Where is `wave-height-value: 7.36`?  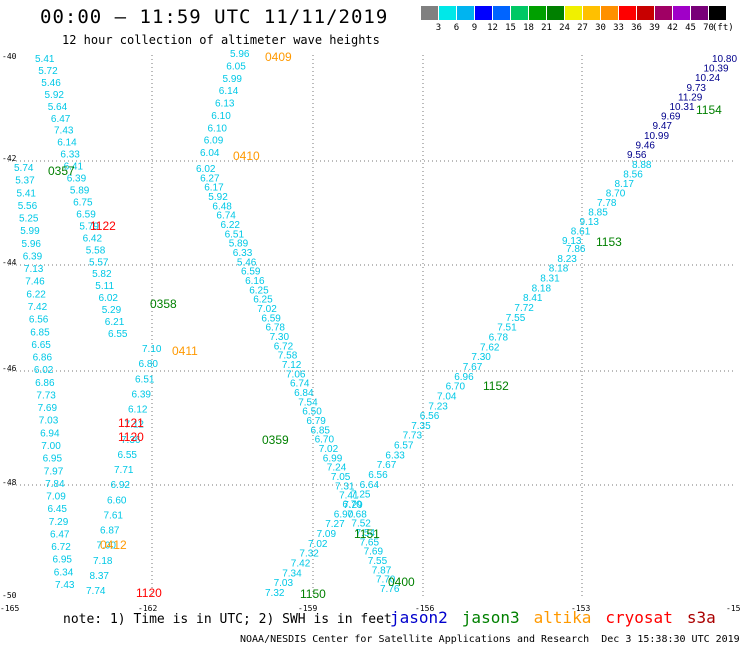
wave-height-value: 7.36 is located at coordinates (131, 440).